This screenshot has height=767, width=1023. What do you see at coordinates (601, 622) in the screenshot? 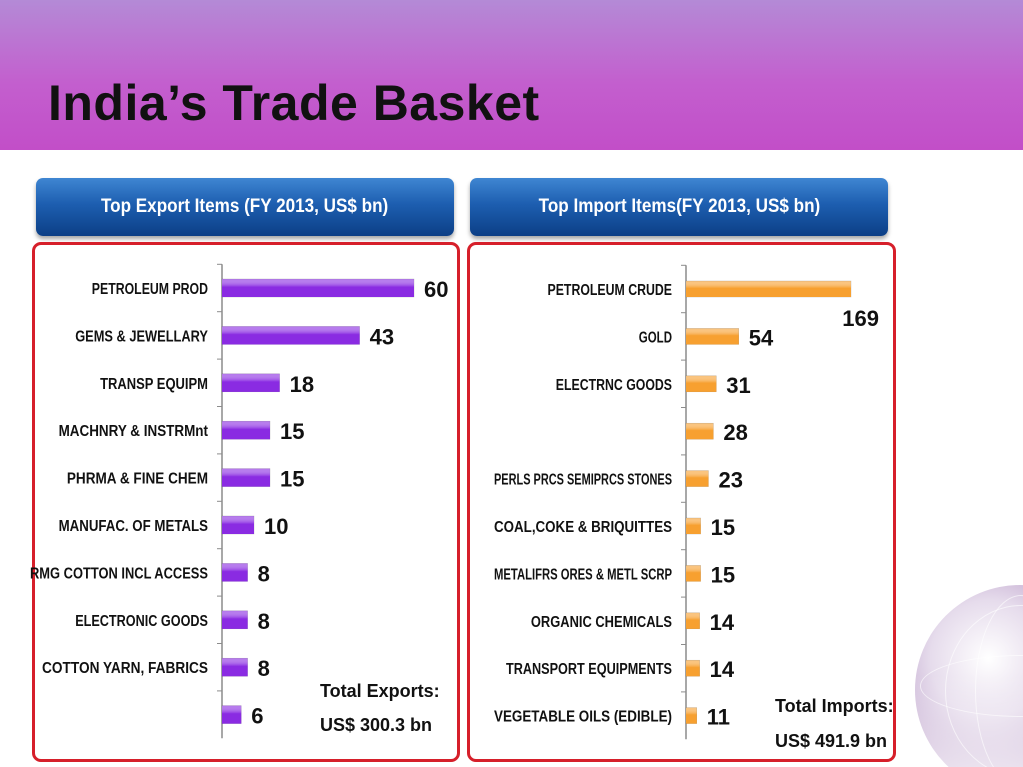
I see `import-category-label: ORGANIC CHEMICALS` at bounding box center [601, 622].